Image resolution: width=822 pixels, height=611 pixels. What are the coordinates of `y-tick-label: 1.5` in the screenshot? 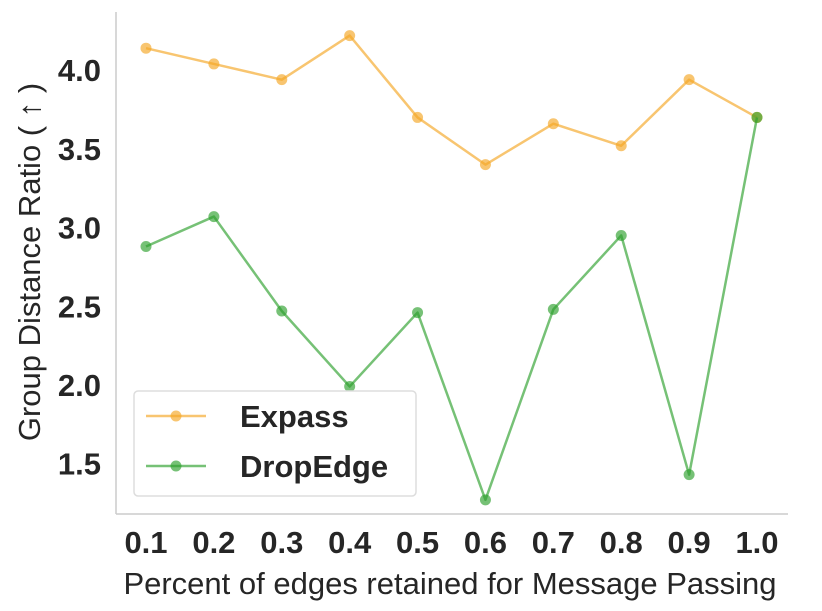 It's located at (79, 464).